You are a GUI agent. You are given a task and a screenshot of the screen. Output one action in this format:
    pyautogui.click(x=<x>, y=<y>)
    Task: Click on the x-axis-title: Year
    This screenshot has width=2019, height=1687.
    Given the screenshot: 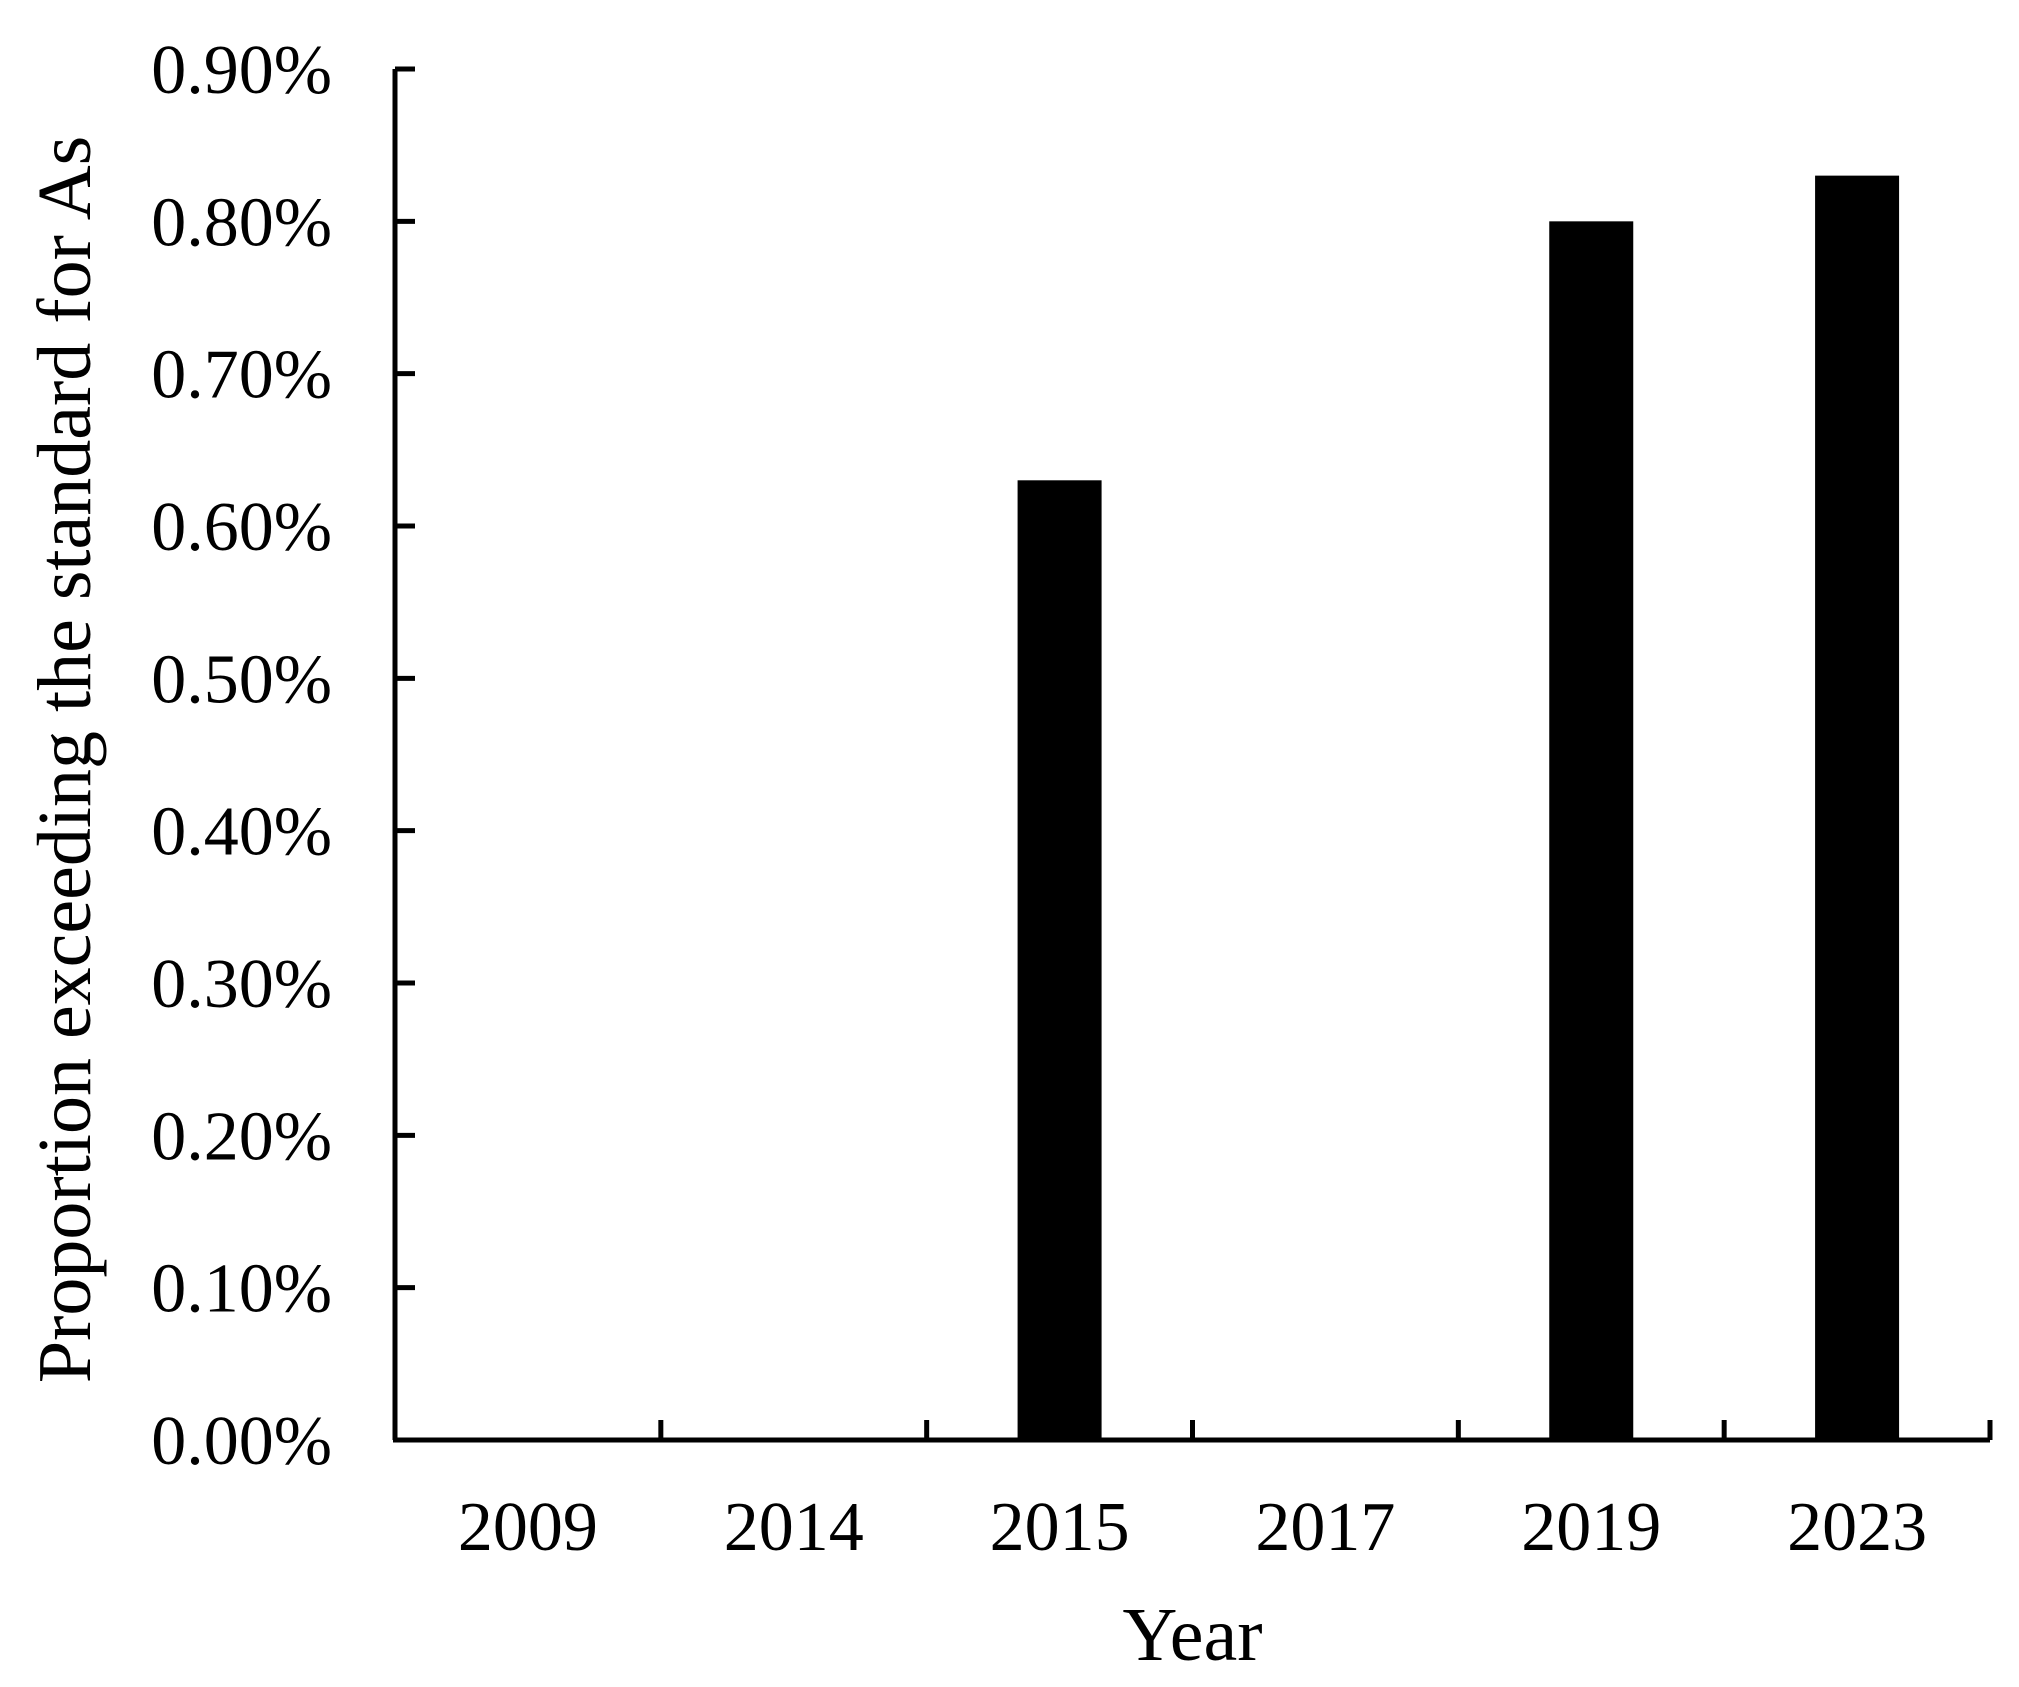 What is the action you would take?
    pyautogui.click(x=1192, y=1635)
    